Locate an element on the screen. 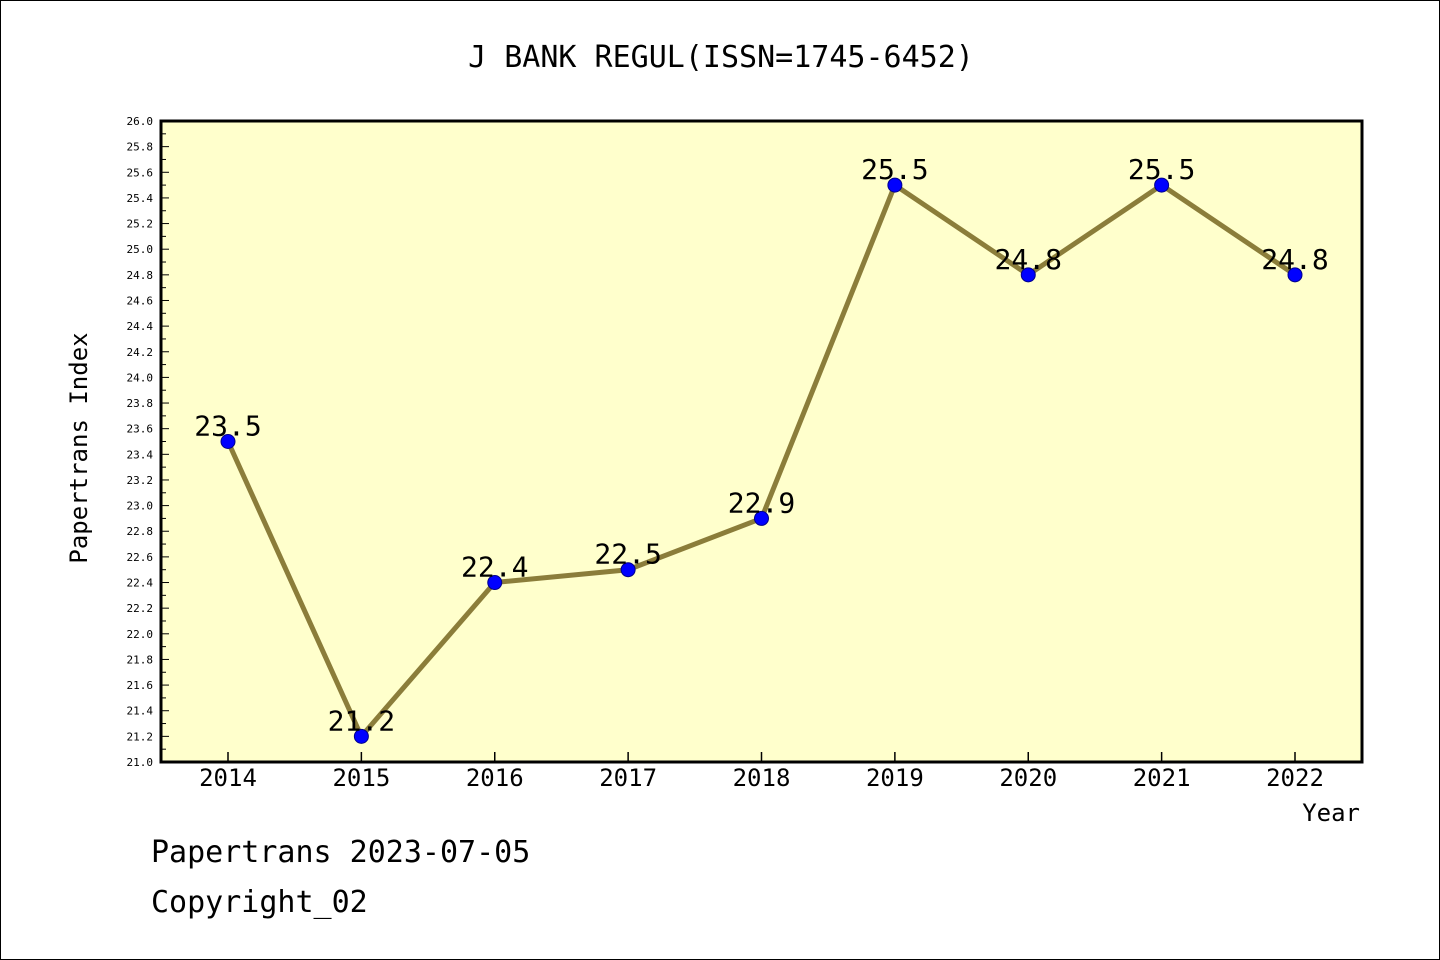 The width and height of the screenshot is (1440, 960). x-tick-label: 2014 is located at coordinates (228, 778).